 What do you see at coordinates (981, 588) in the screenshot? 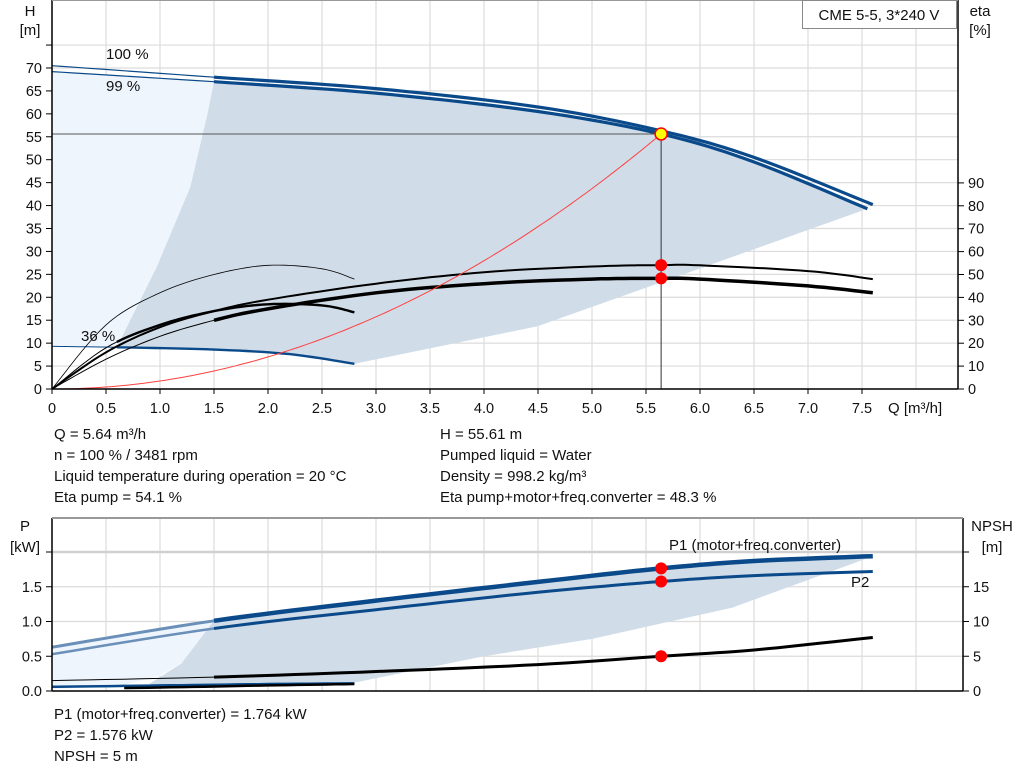
I see `npsh-tick-label: 15` at bounding box center [981, 588].